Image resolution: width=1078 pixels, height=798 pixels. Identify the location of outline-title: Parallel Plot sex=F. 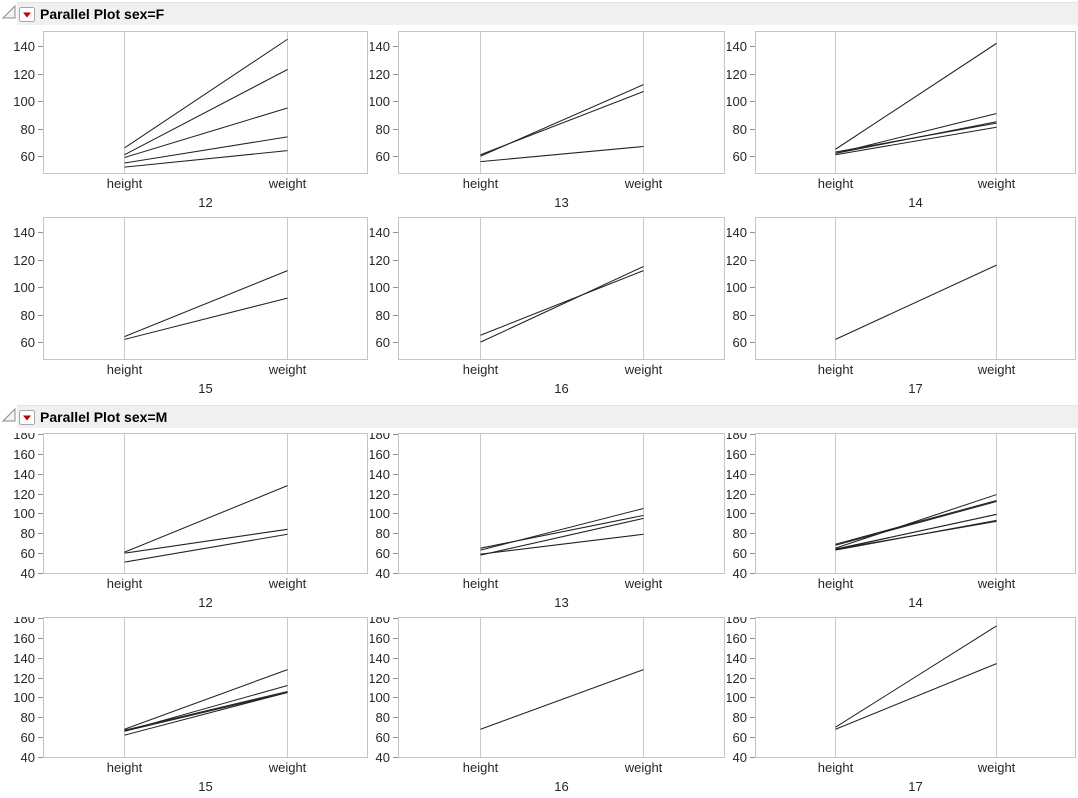
(102, 14).